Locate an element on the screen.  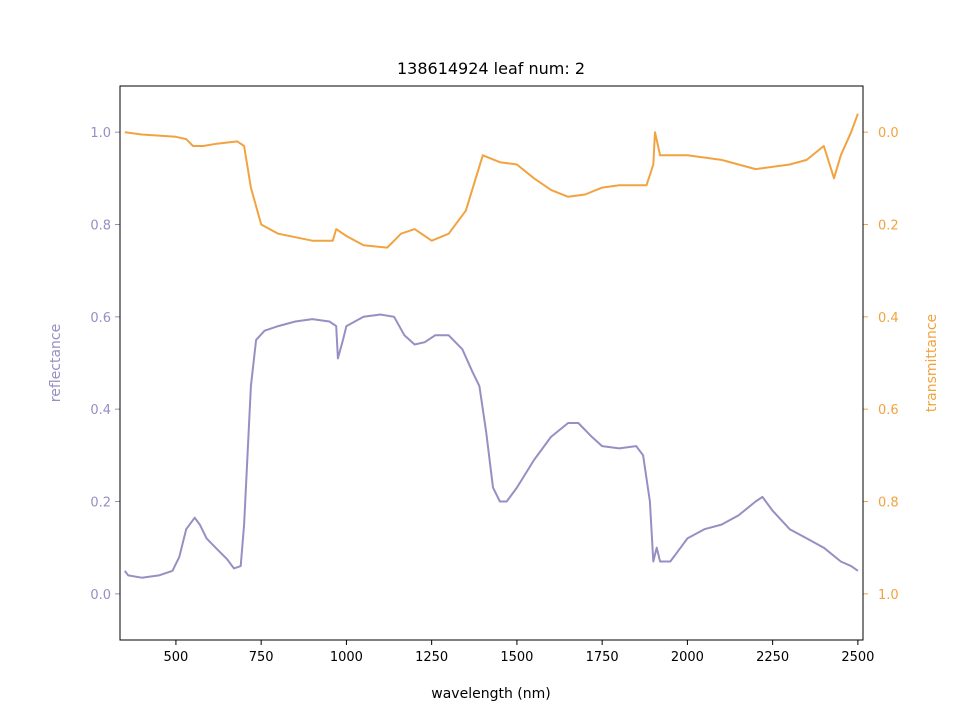
y-axis-label: reflectance is located at coordinates (56, 363).